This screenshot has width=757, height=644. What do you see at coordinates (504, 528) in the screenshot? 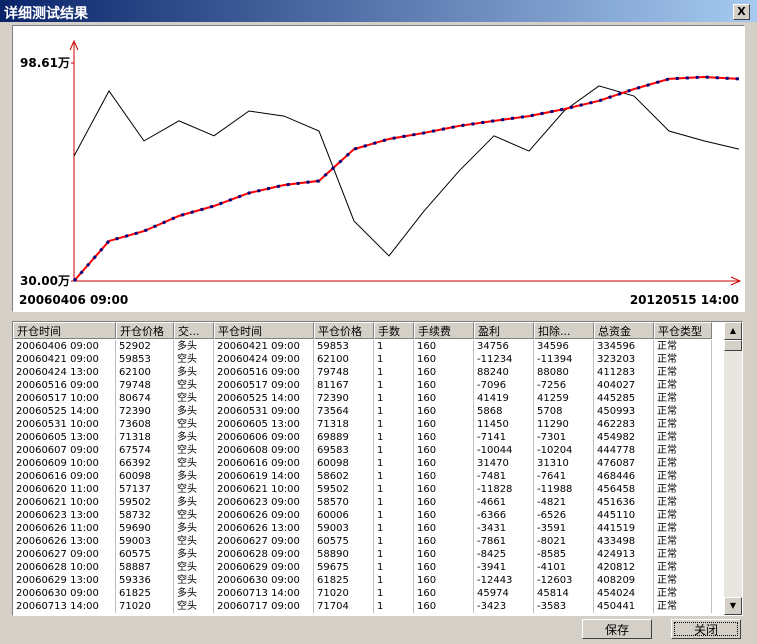
I see `table-cell: -3431` at bounding box center [504, 528].